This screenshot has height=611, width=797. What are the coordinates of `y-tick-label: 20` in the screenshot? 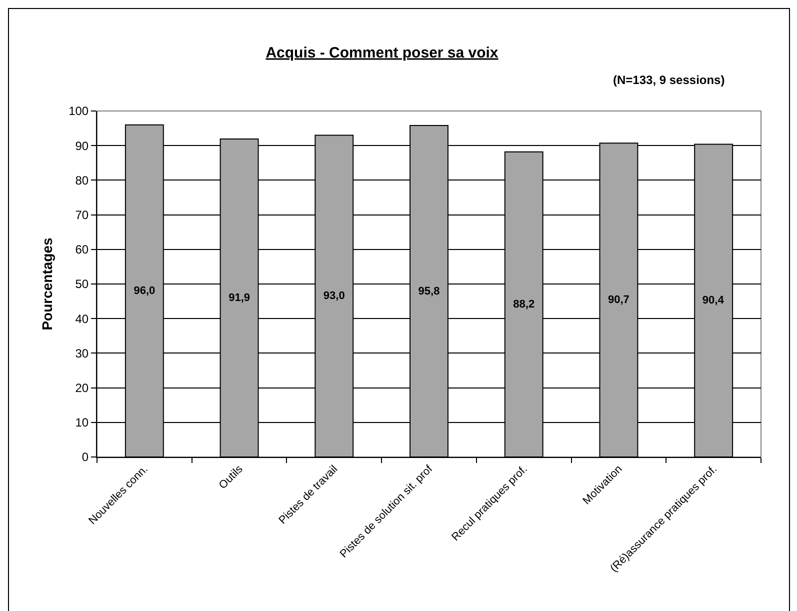 It's located at (82, 388).